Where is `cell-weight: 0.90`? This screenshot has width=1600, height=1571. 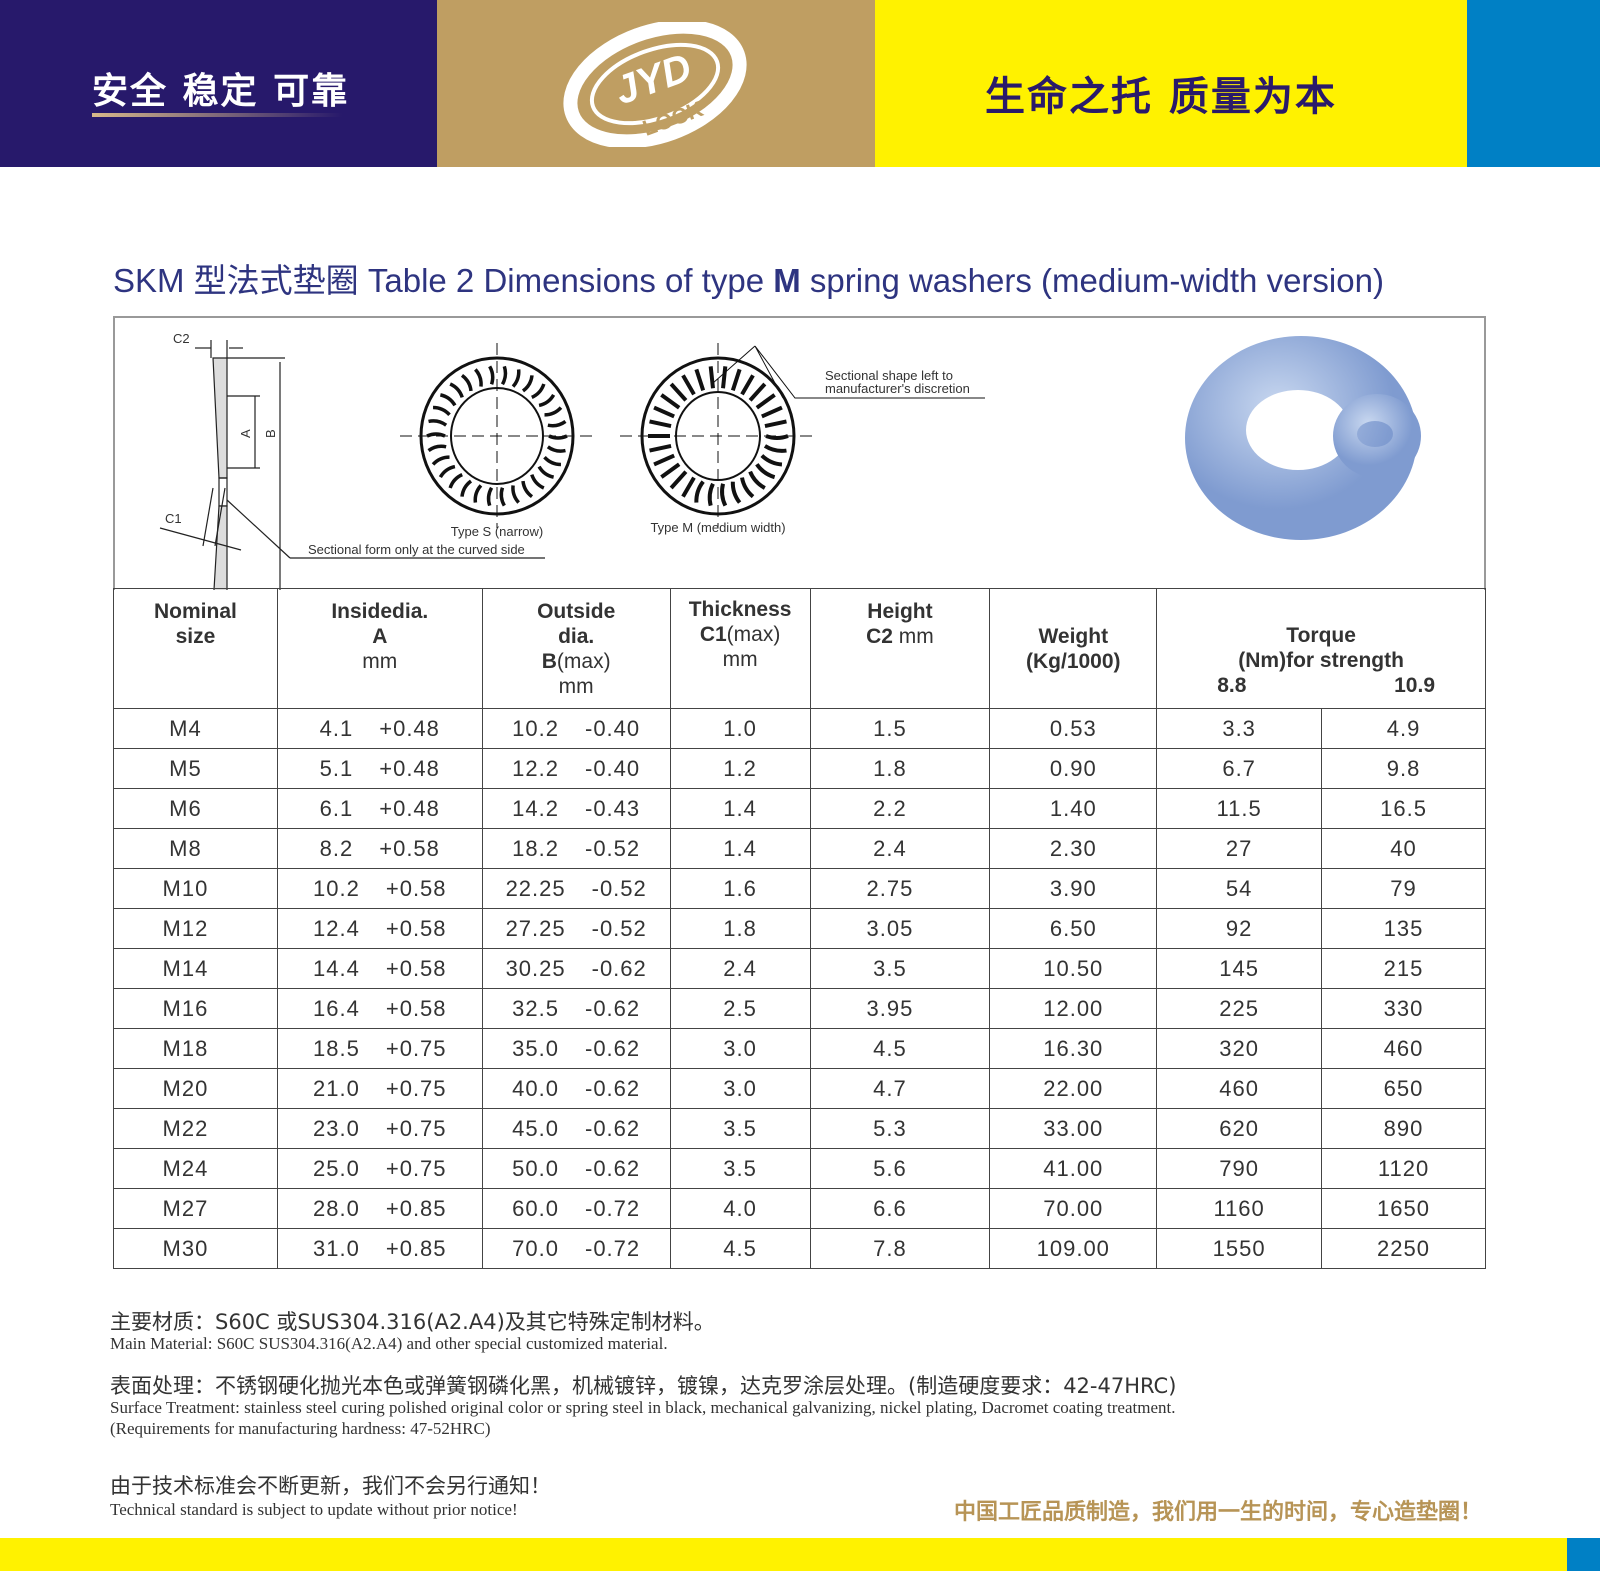
cell-weight: 0.90 is located at coordinates (1073, 768).